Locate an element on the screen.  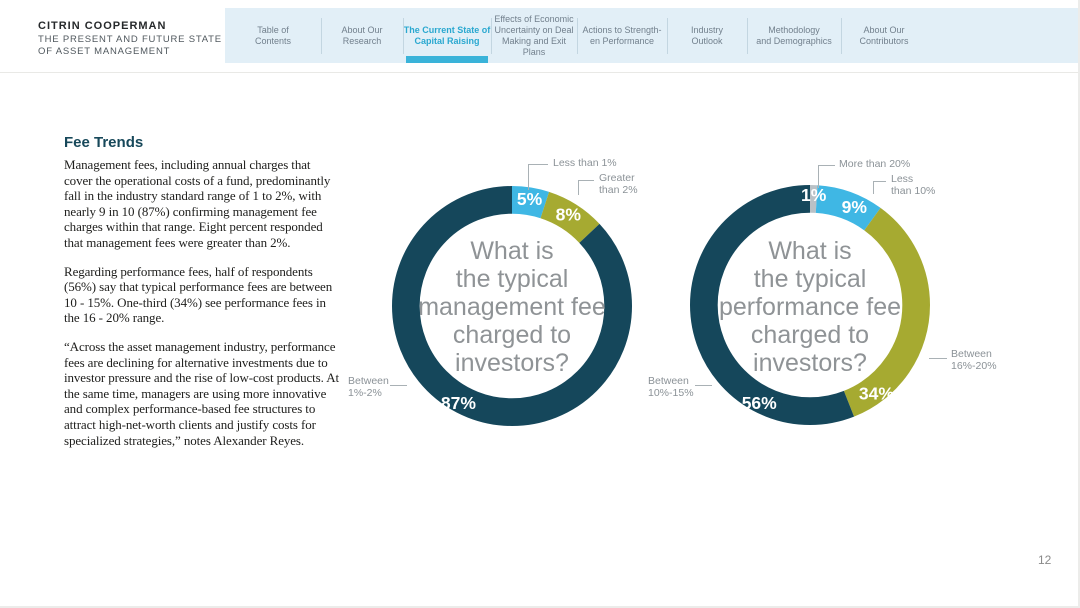
donut-segment-34% is located at coordinates (810, 305).